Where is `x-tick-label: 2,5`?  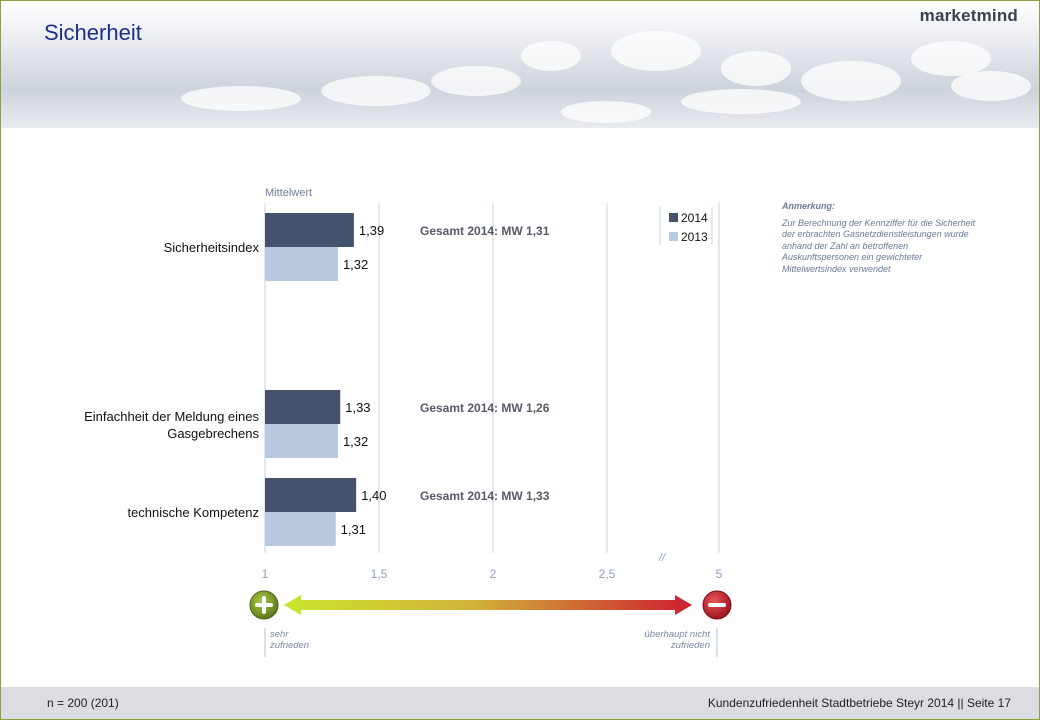 x-tick-label: 2,5 is located at coordinates (607, 574).